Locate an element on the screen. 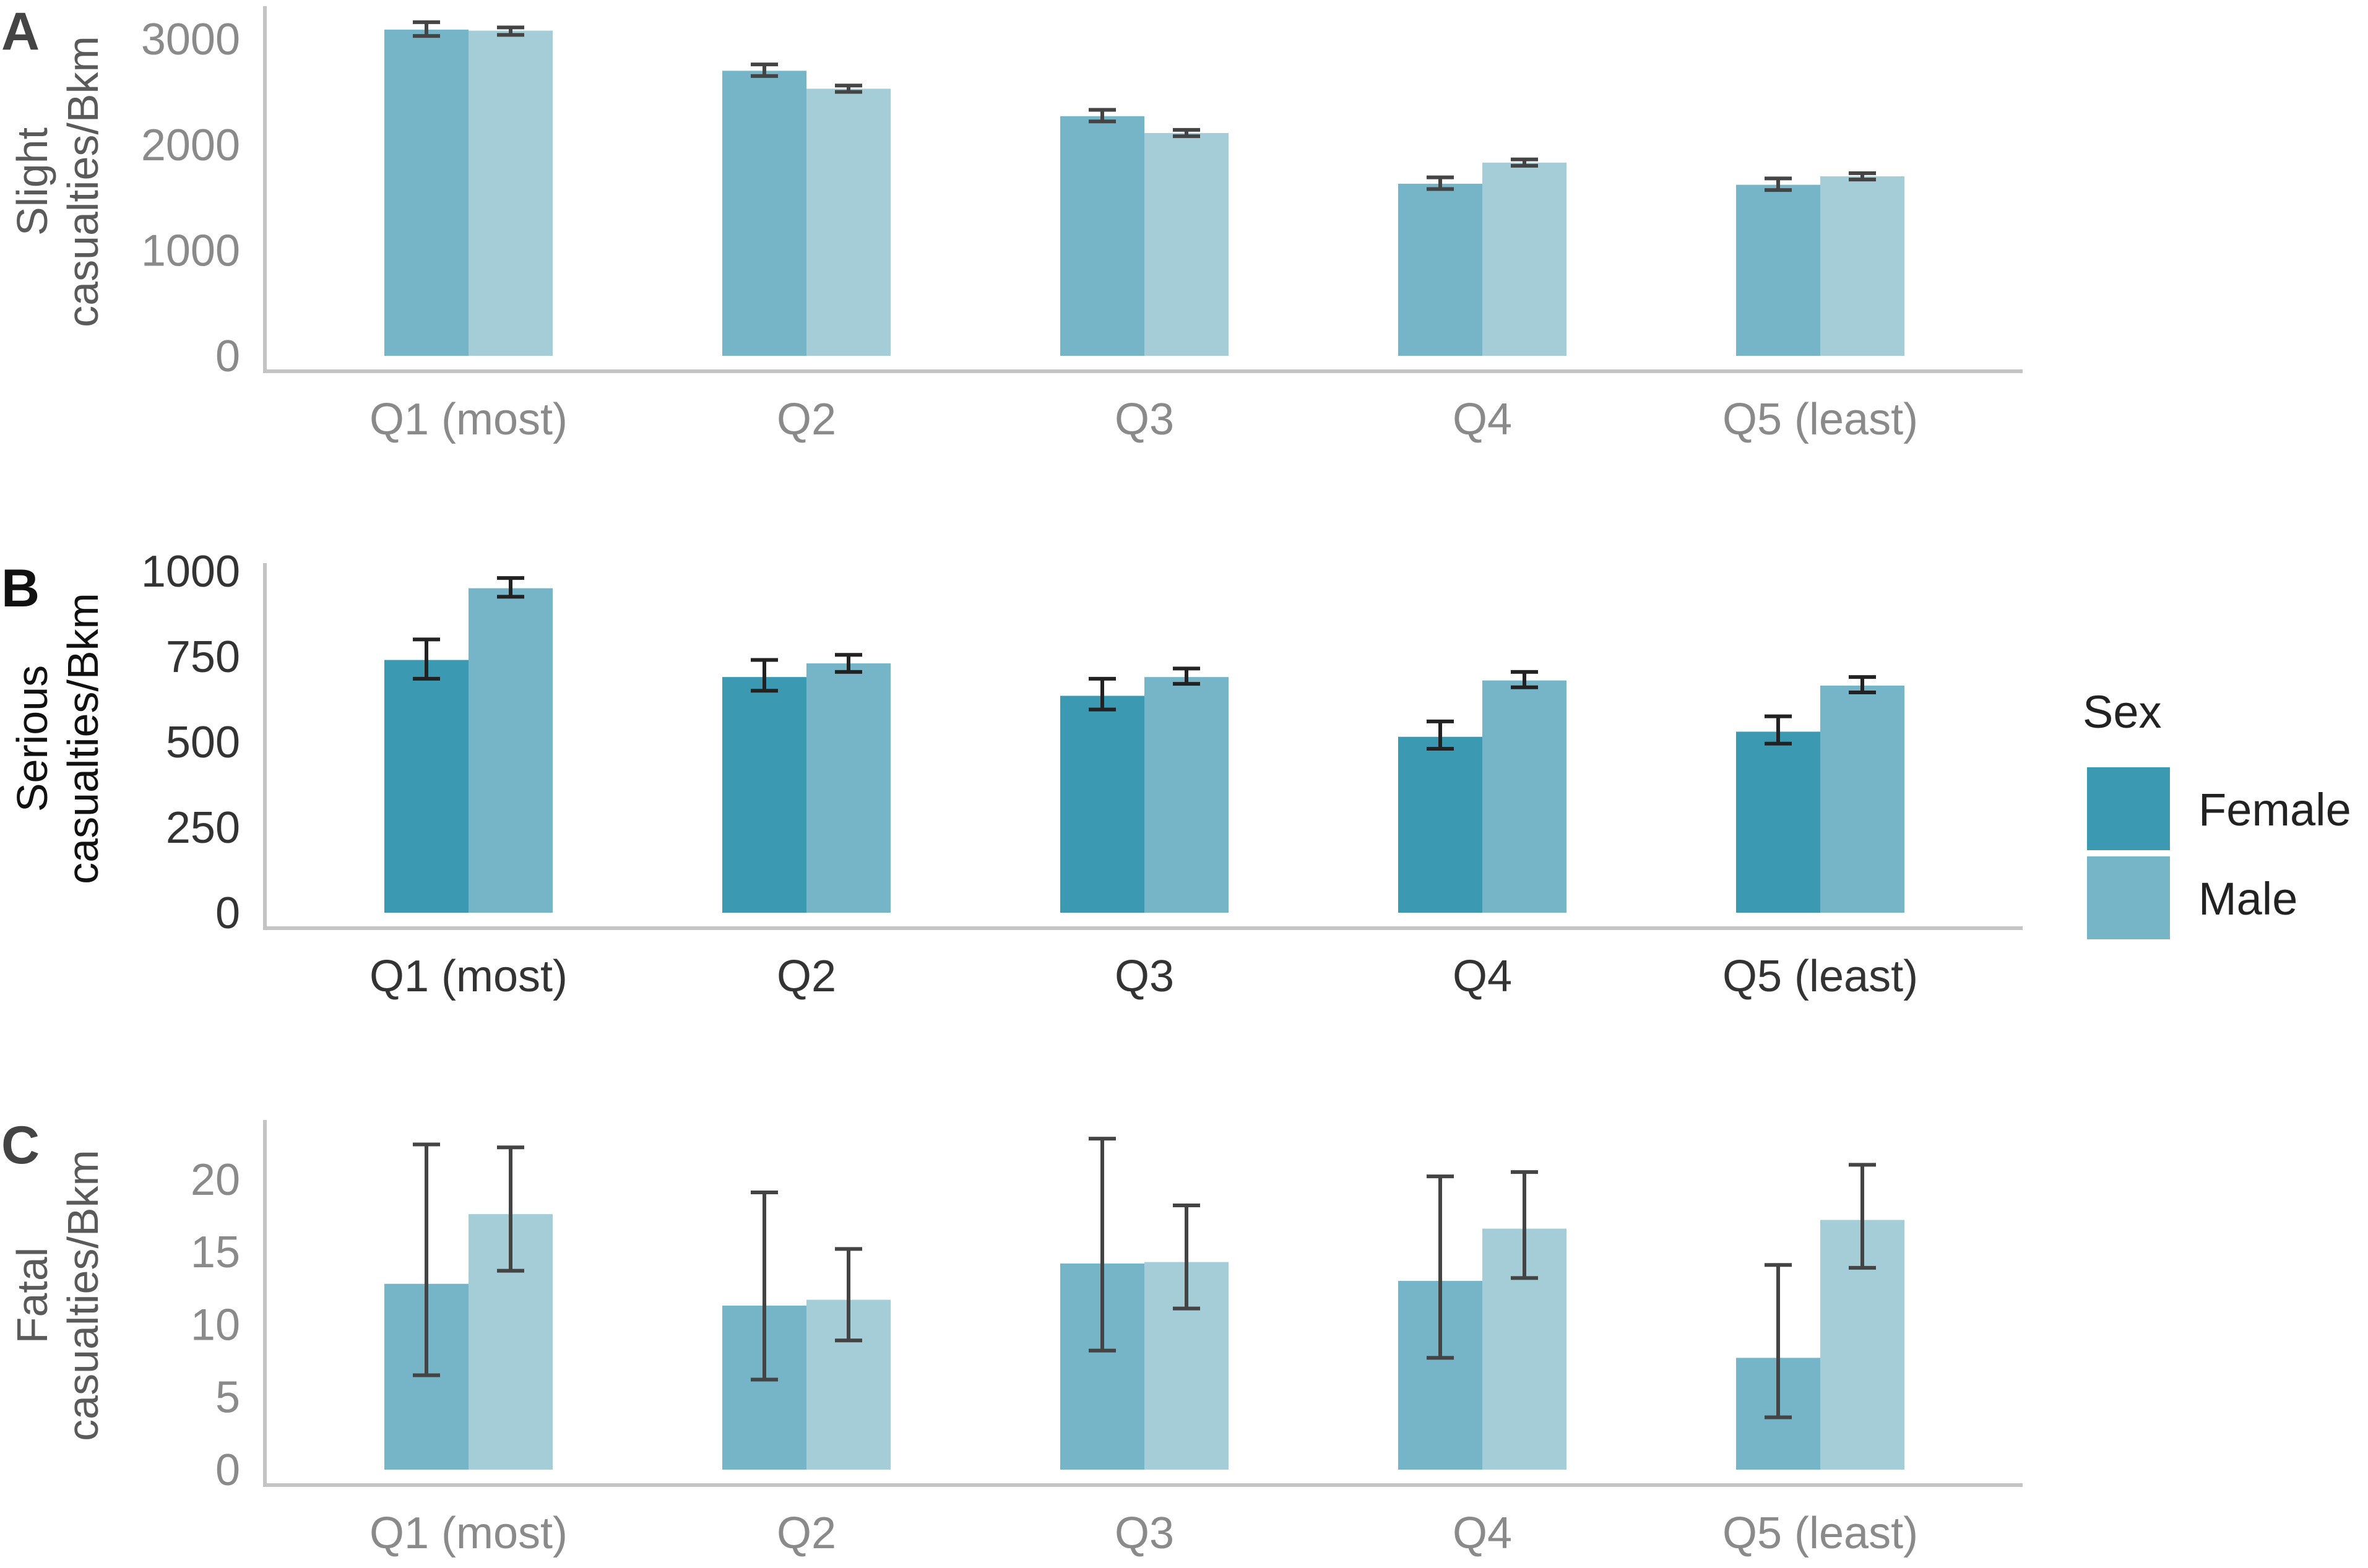 This screenshot has width=2368, height=1568. y-tick-label: 2000 is located at coordinates (190, 145).